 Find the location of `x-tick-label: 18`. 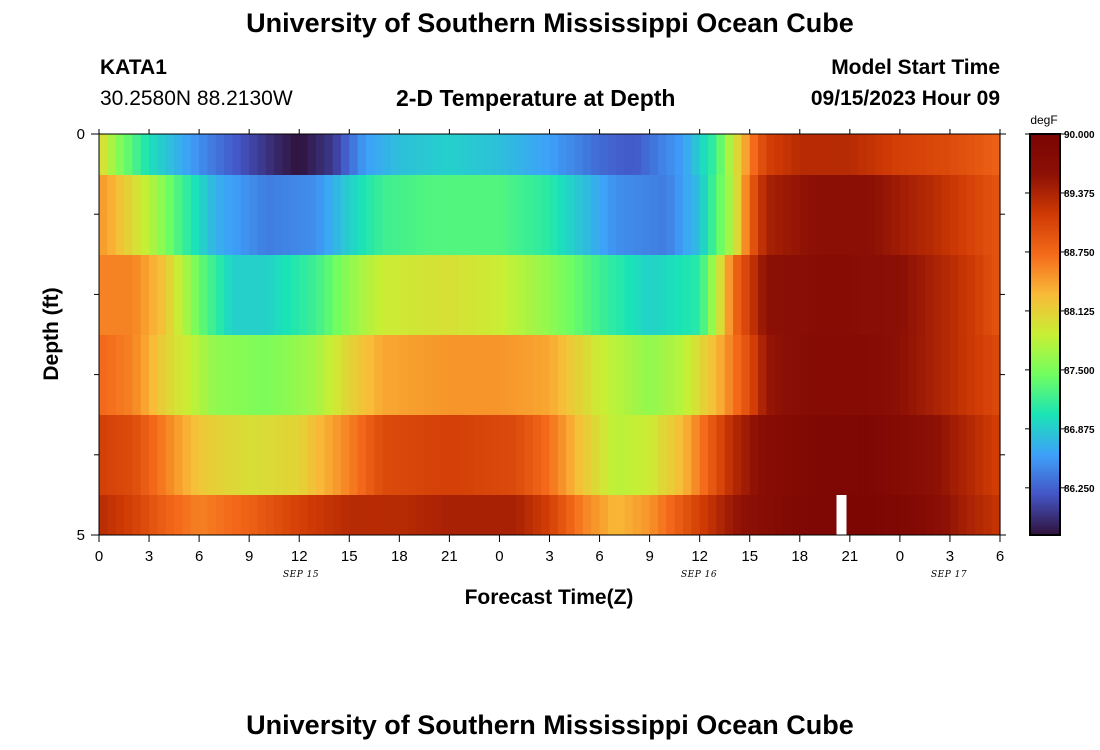

x-tick-label: 18 is located at coordinates (799, 556).